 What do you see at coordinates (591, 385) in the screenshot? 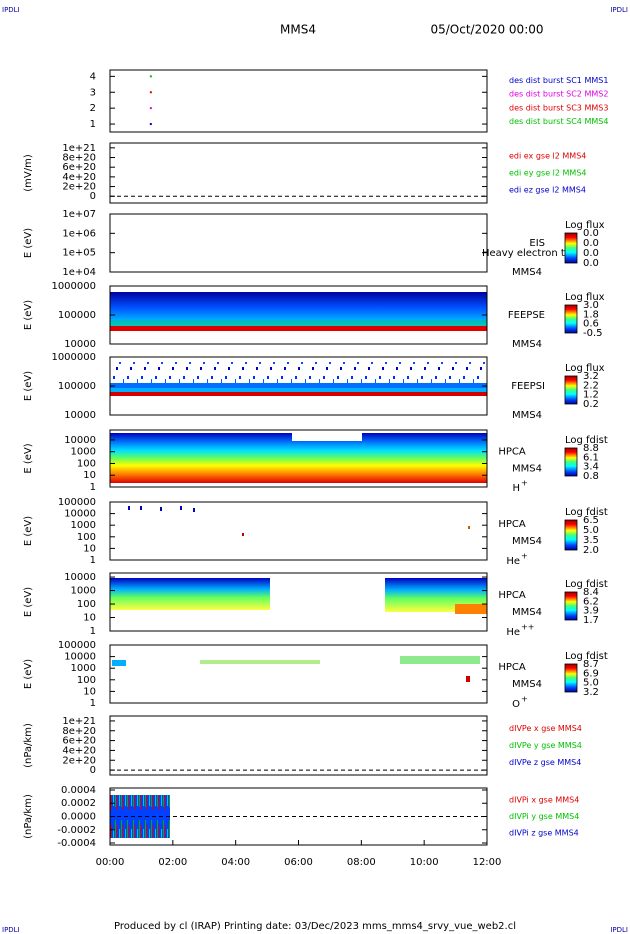
I see `colorbar-label: 2.2` at bounding box center [591, 385].